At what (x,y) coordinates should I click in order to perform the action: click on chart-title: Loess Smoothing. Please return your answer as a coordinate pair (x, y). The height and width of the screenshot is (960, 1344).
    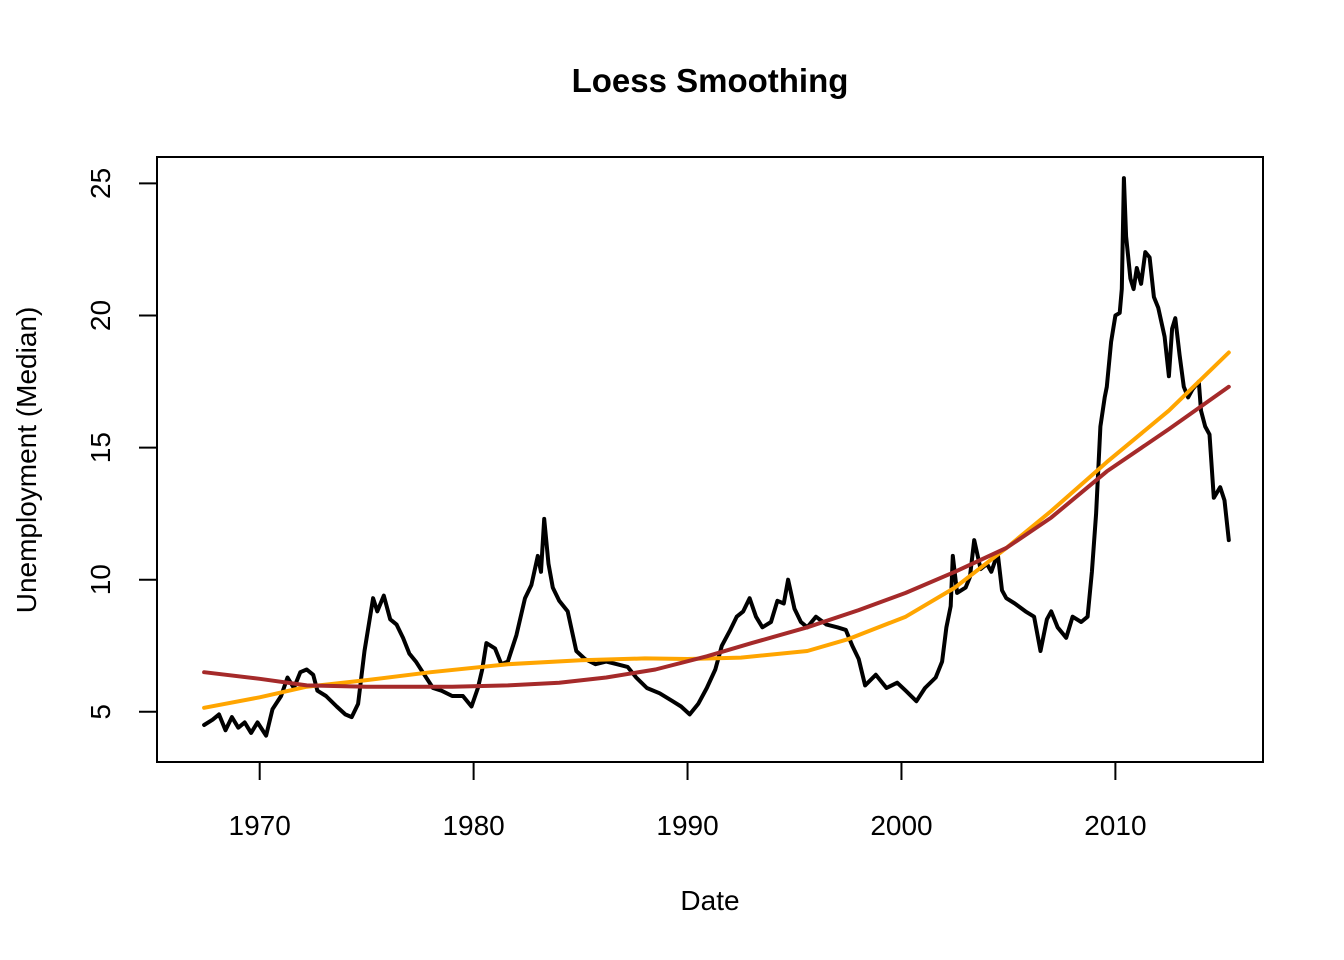
    Looking at the image, I should click on (710, 80).